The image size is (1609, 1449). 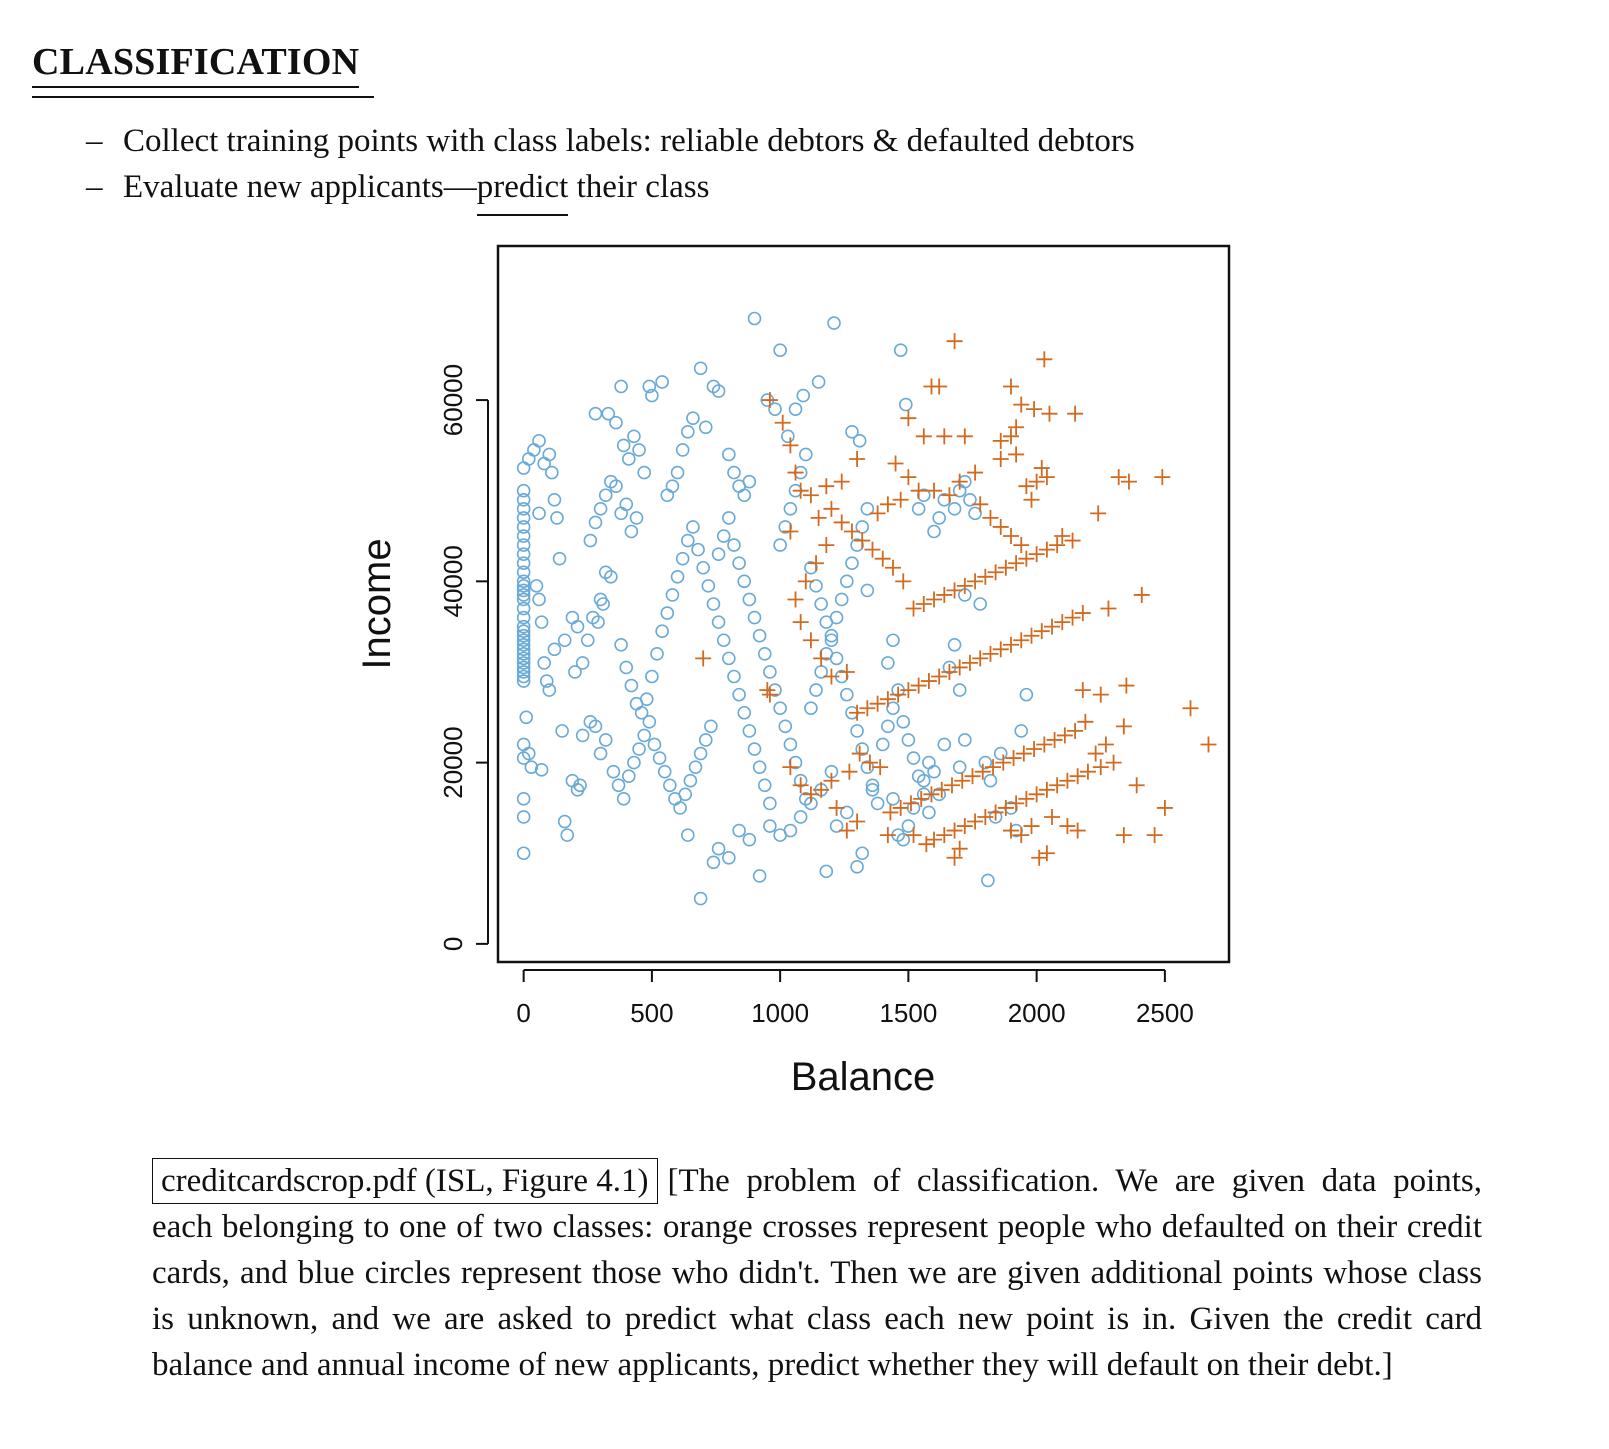 I want to click on x-tick-label: 0, so click(x=523, y=1013).